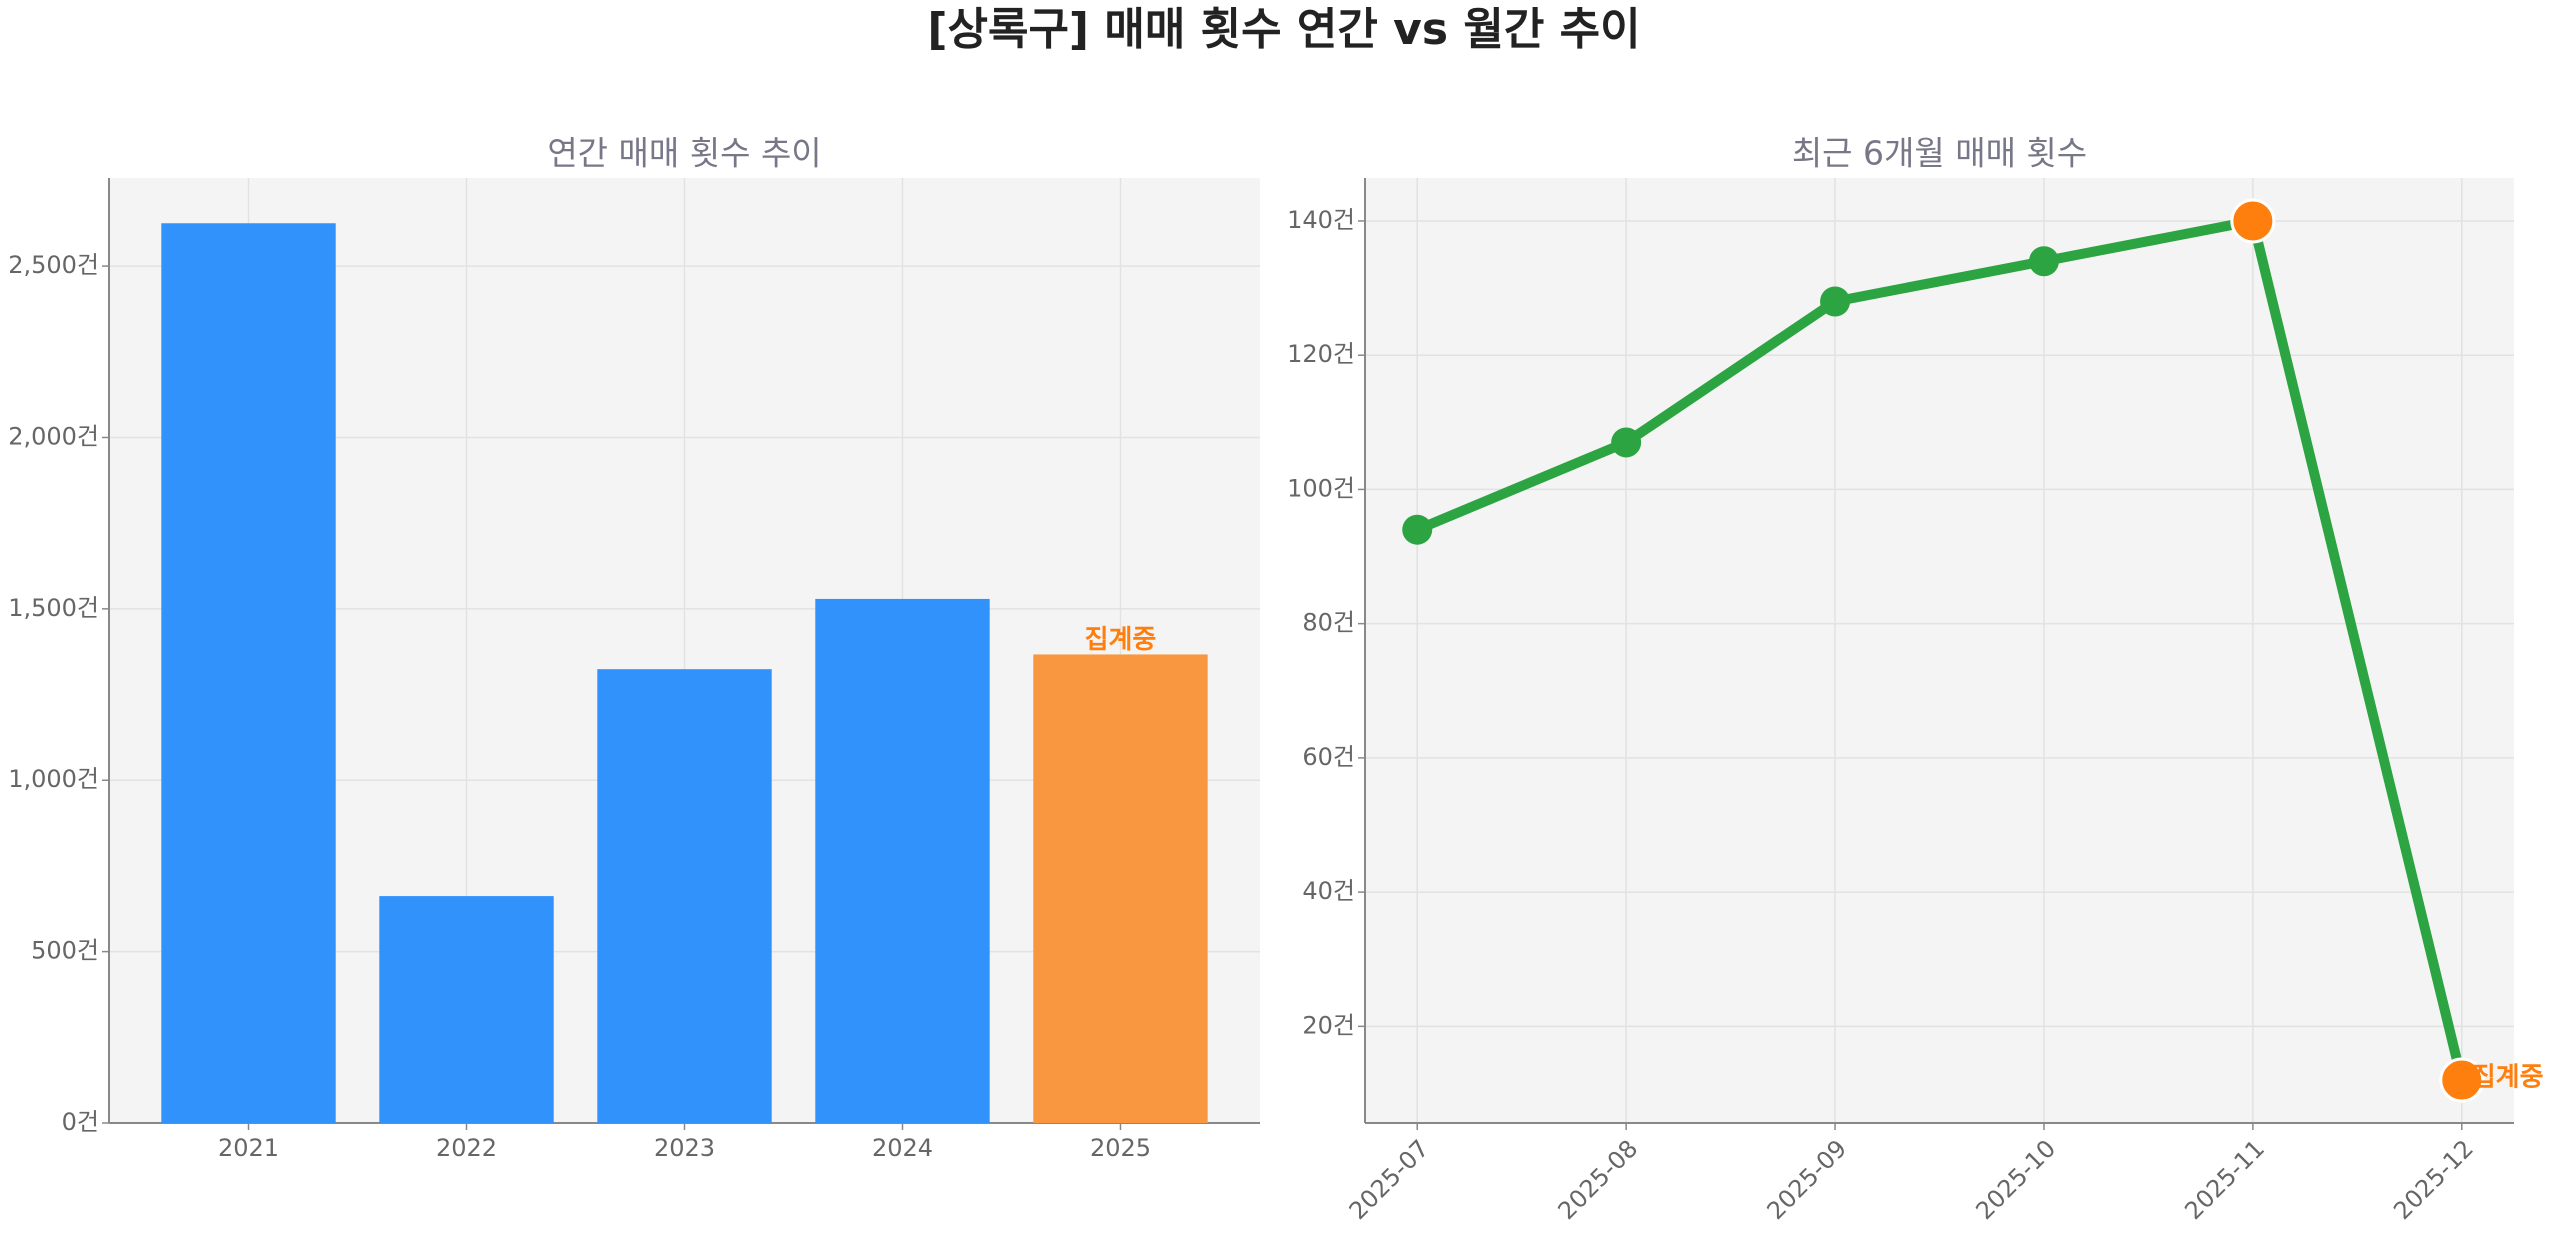 The width and height of the screenshot is (2560, 1234). Describe the element at coordinates (2015, 1179) in the screenshot. I see `x-tick-label: 2025-10` at that location.